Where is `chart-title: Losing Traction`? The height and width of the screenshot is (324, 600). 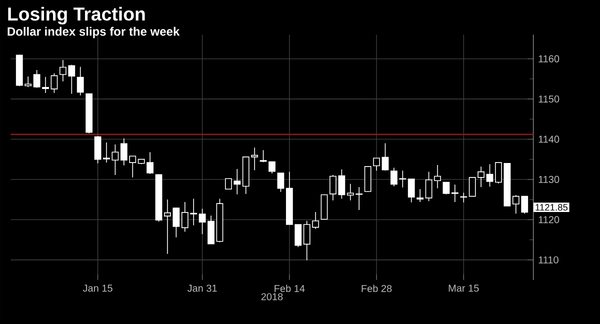 chart-title: Losing Traction is located at coordinates (76, 15).